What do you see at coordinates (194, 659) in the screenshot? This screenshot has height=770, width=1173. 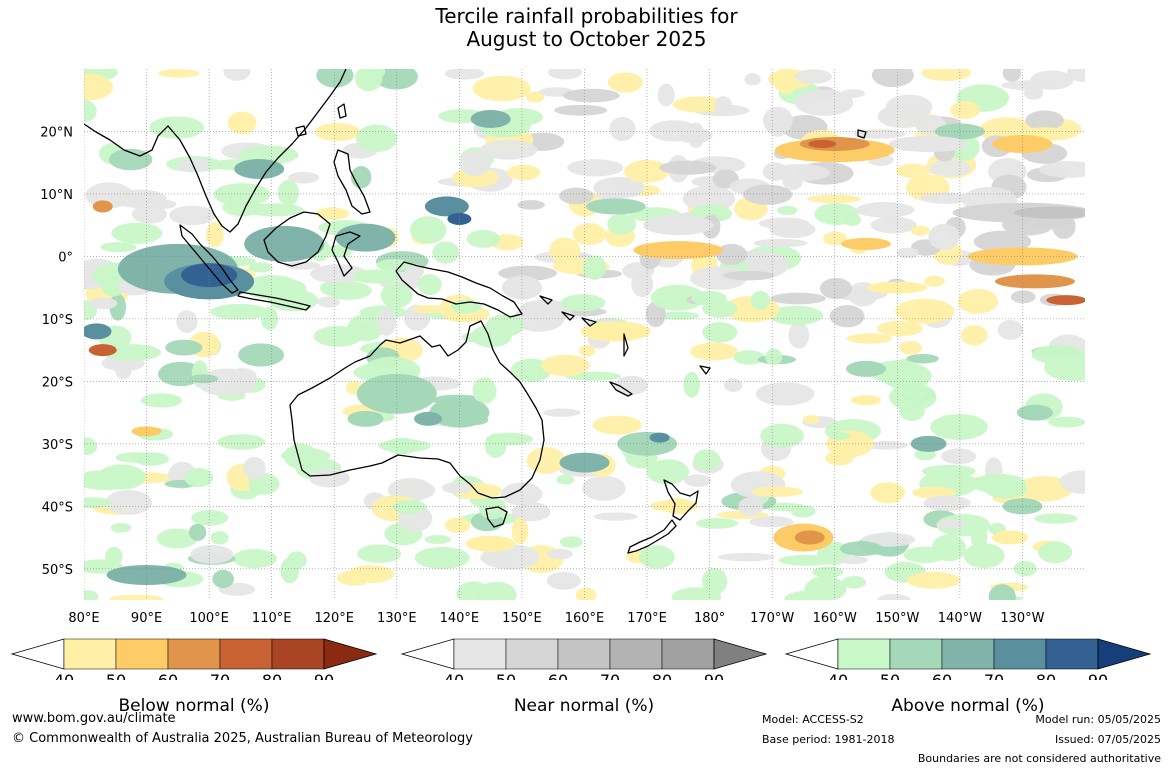 I see `below-normal-colorbar: 40 50 60 70 80 90` at bounding box center [194, 659].